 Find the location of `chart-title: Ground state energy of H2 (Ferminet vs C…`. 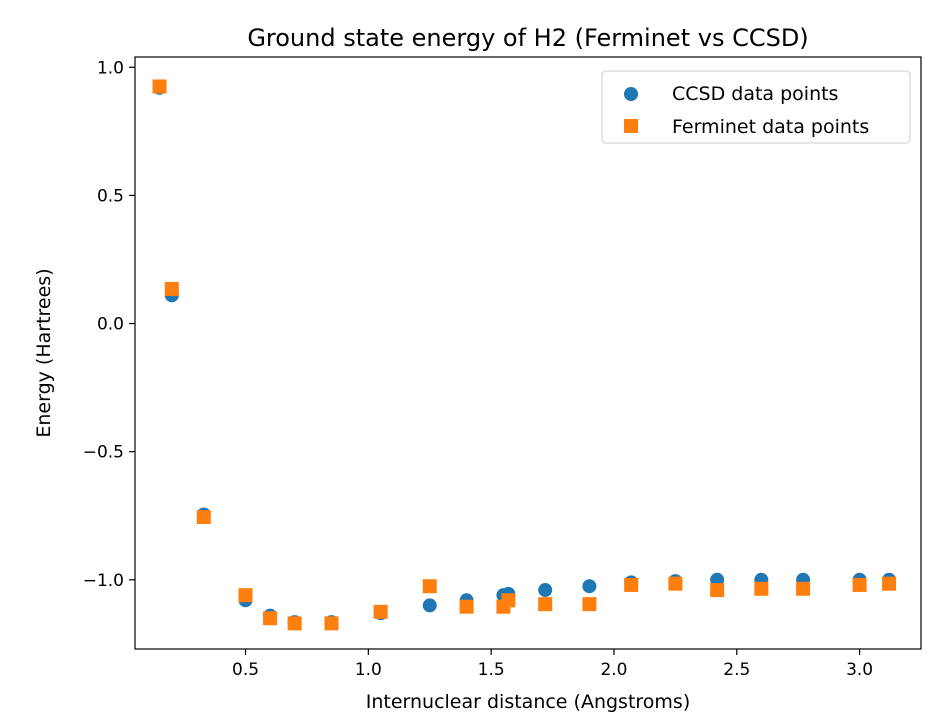

chart-title: Ground state energy of H2 (Ferminet vs C… is located at coordinates (527, 38).